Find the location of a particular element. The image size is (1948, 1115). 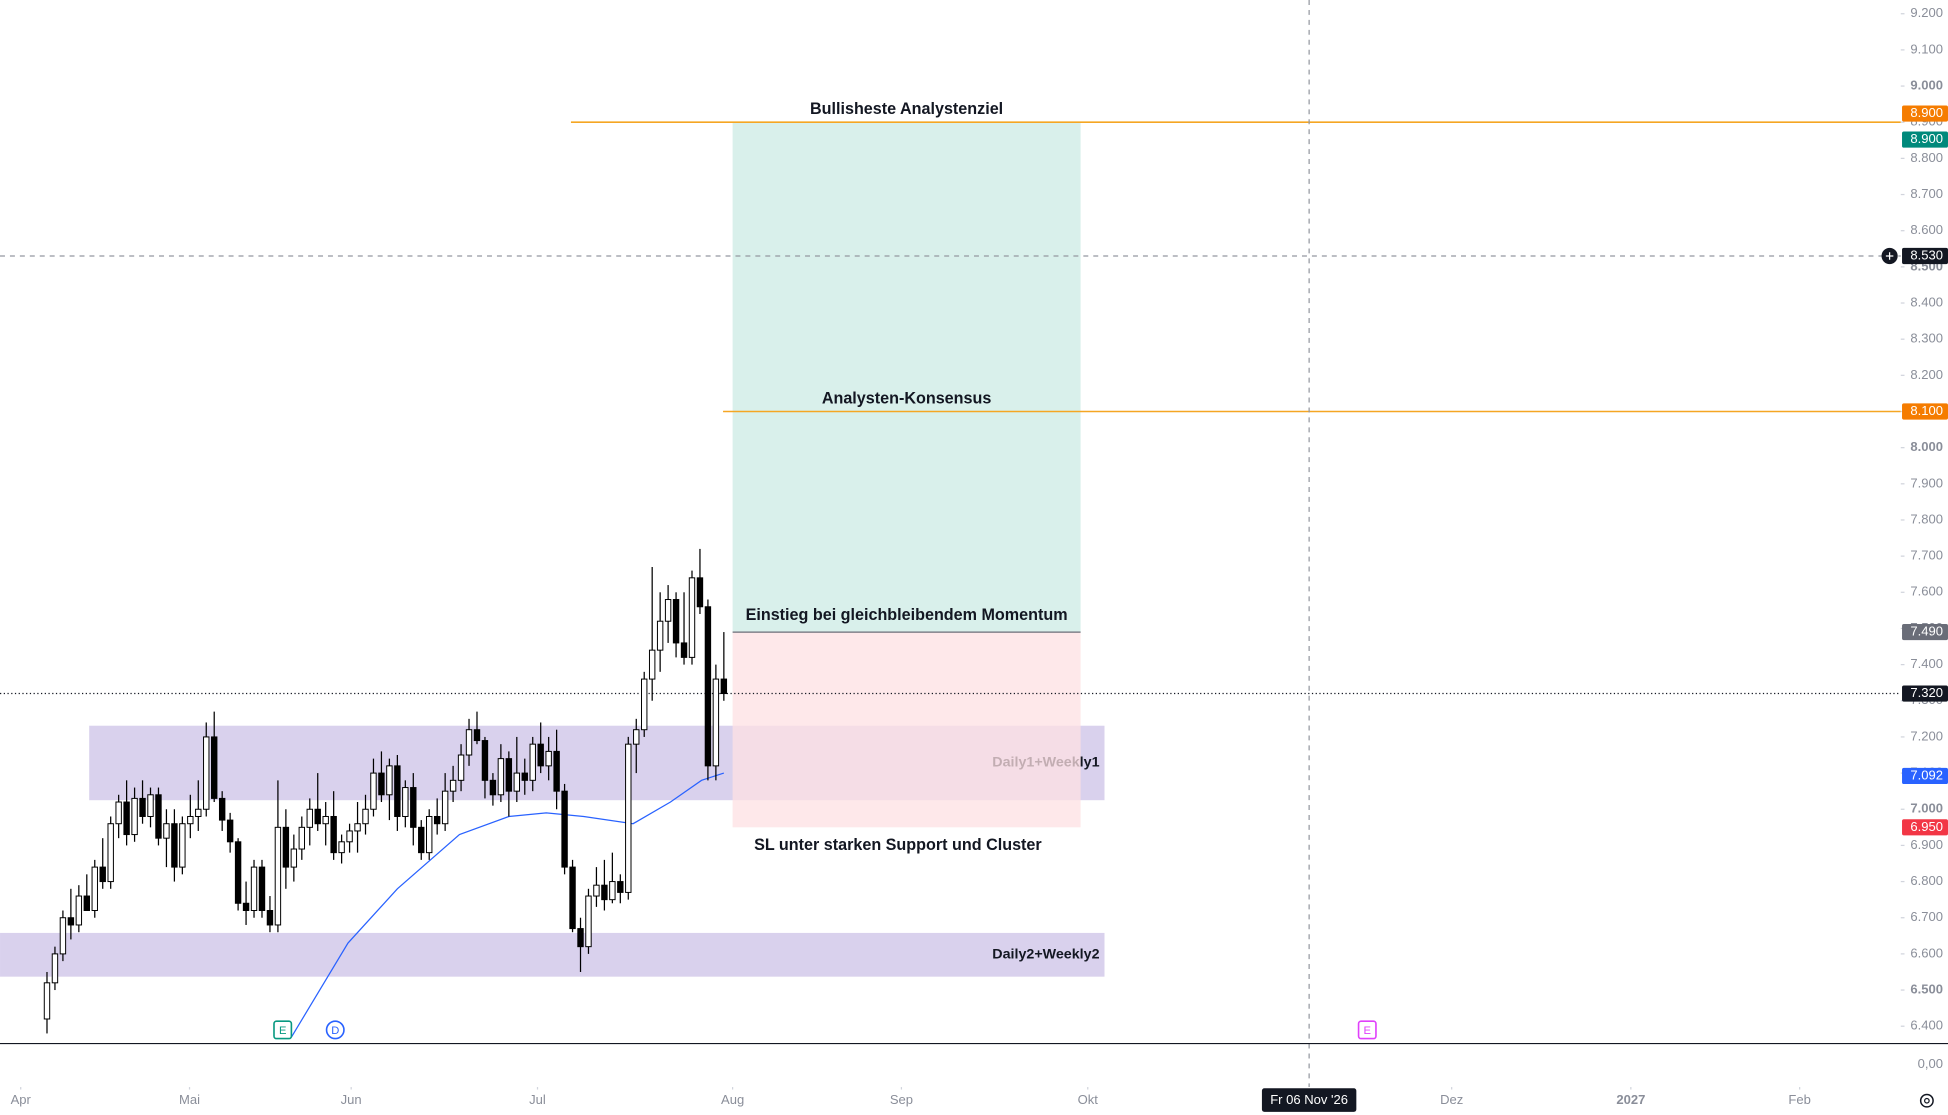

y-tick-label: 6.600 is located at coordinates (1926, 952).